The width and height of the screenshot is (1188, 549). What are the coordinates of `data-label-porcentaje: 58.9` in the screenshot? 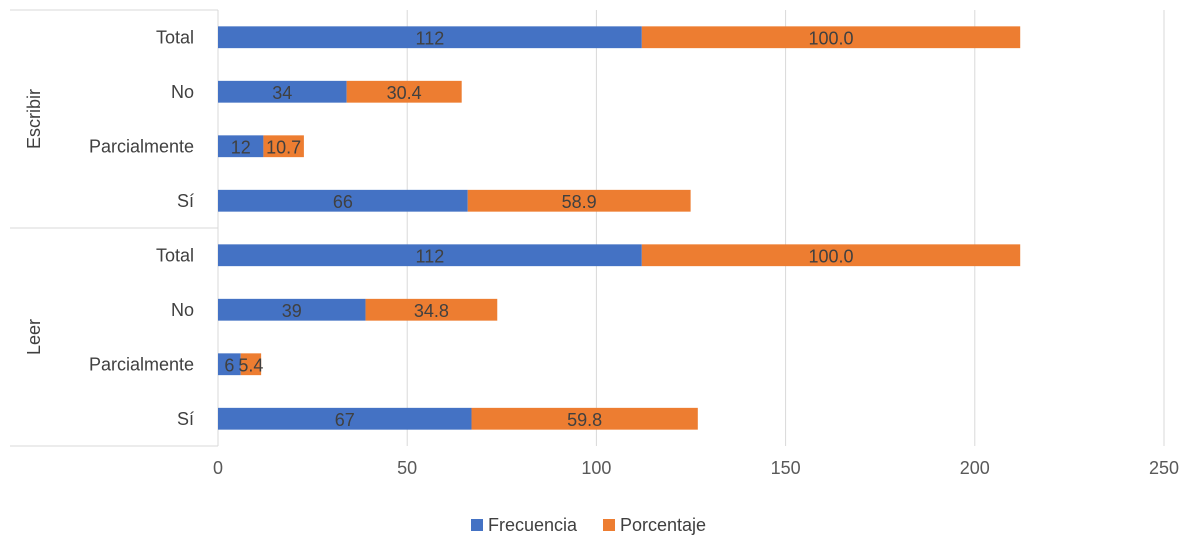 It's located at (579, 202).